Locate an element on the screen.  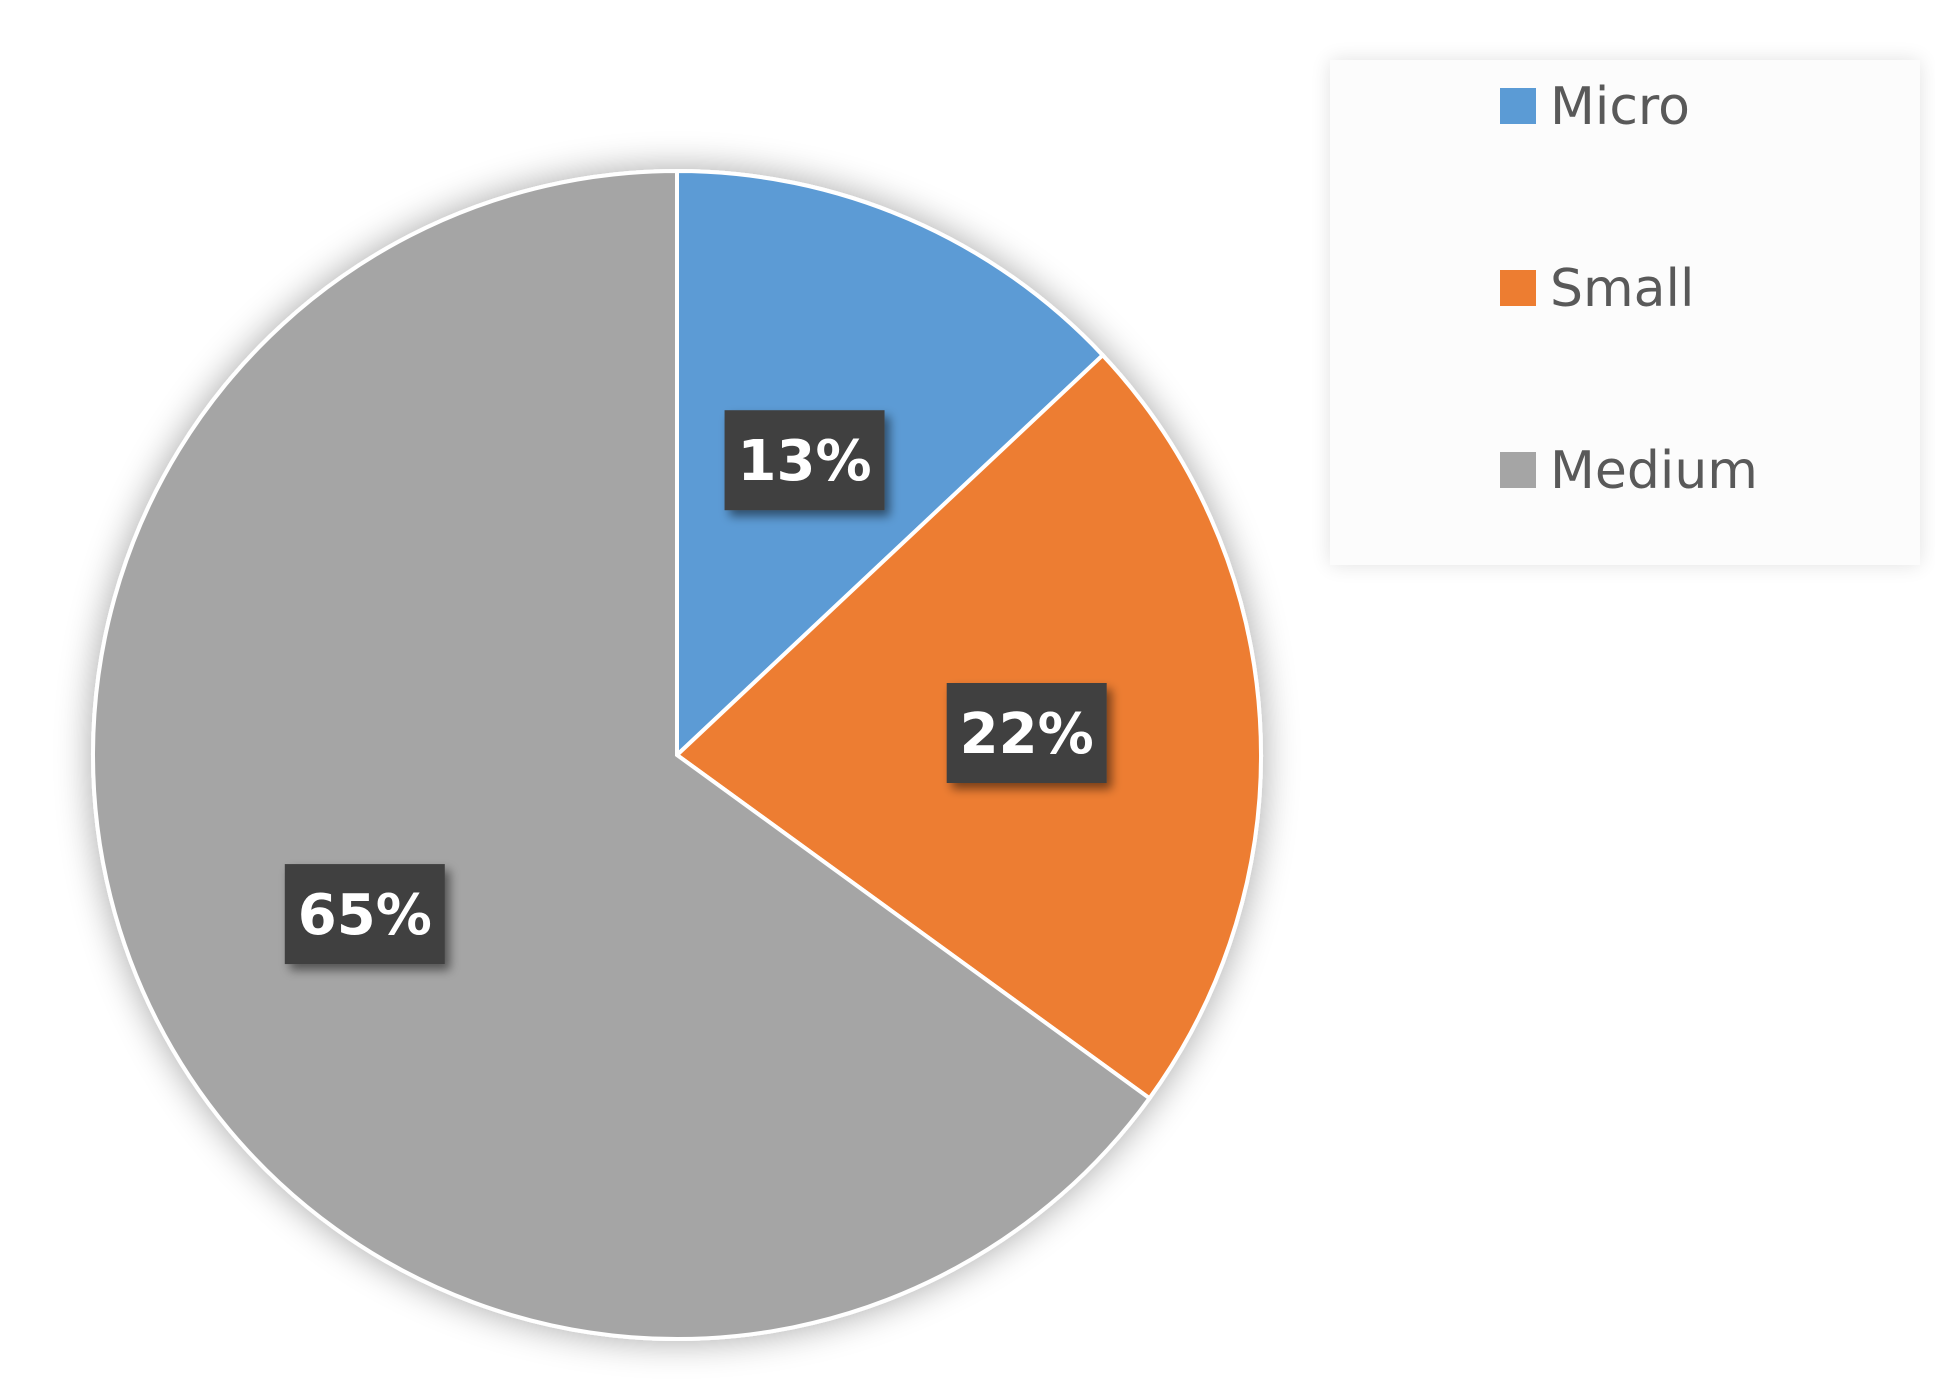
data-label-text: 22% is located at coordinates (1027, 734).